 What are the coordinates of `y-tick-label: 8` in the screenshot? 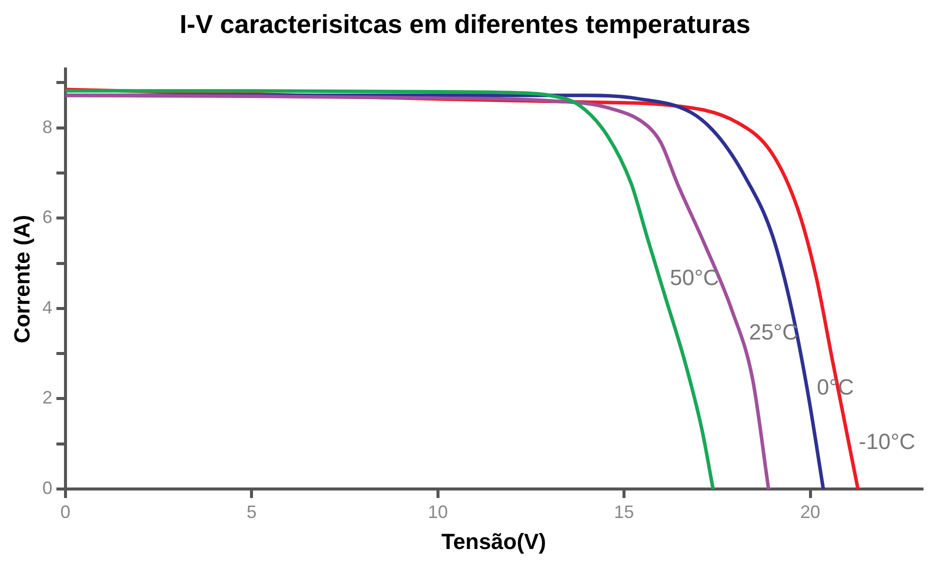 It's located at (47, 126).